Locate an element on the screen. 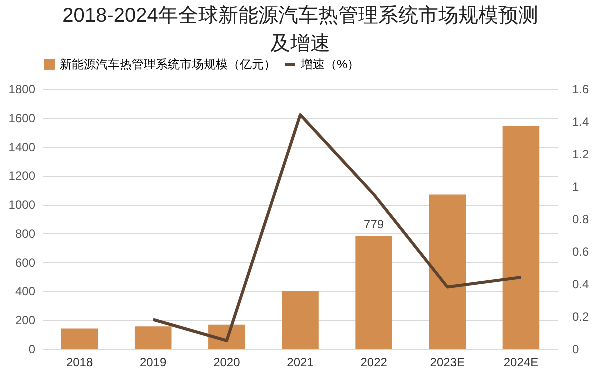 The width and height of the screenshot is (599, 376). data-label: 779 is located at coordinates (374, 224).